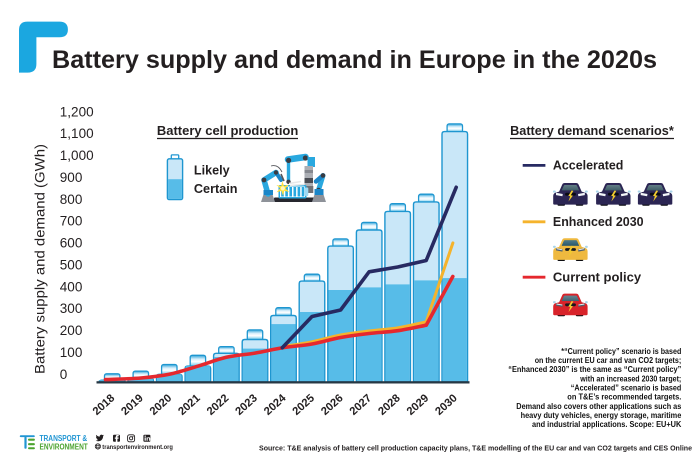 The image size is (700, 466). I want to click on svg-text: ENVIRONMENT, so click(64, 446).